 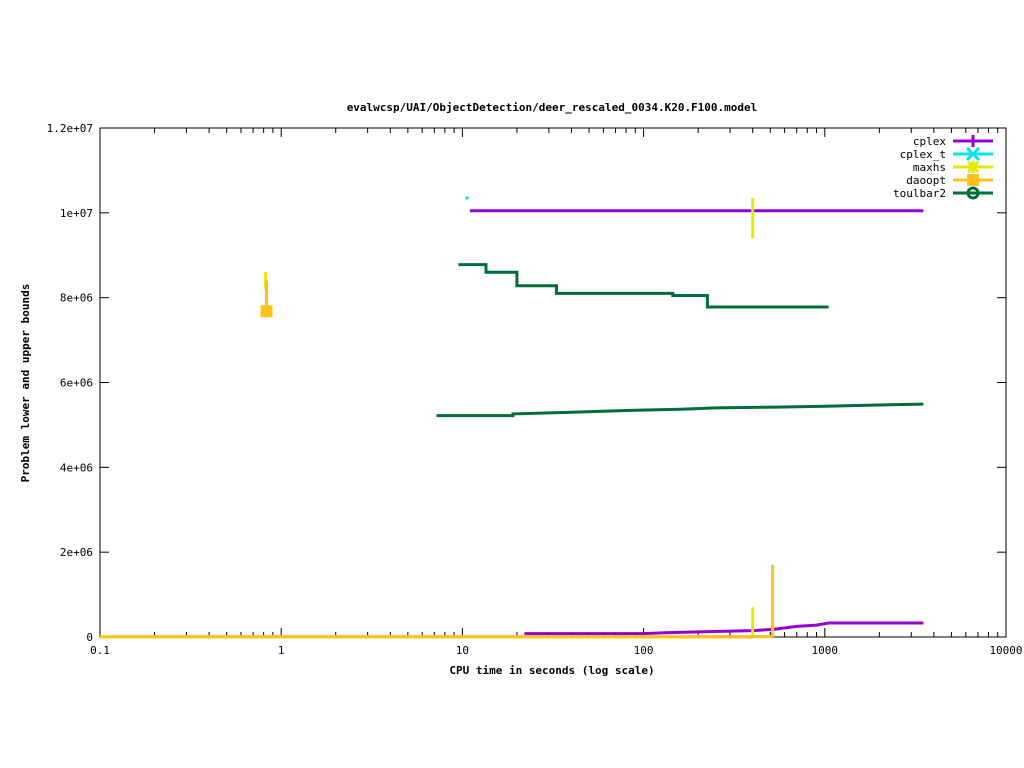 I want to click on y-tick-label: 4e+06, so click(x=76, y=467).